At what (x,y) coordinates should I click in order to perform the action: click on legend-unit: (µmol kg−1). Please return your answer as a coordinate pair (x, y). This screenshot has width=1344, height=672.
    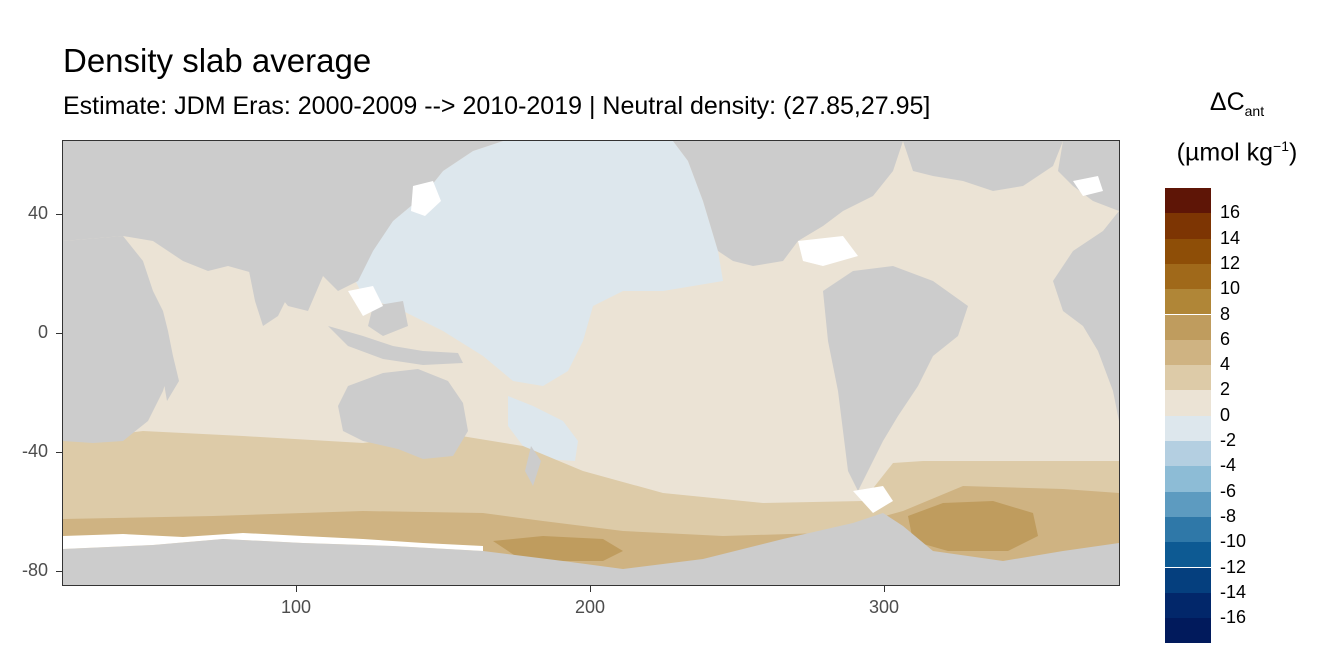
    Looking at the image, I should click on (1237, 152).